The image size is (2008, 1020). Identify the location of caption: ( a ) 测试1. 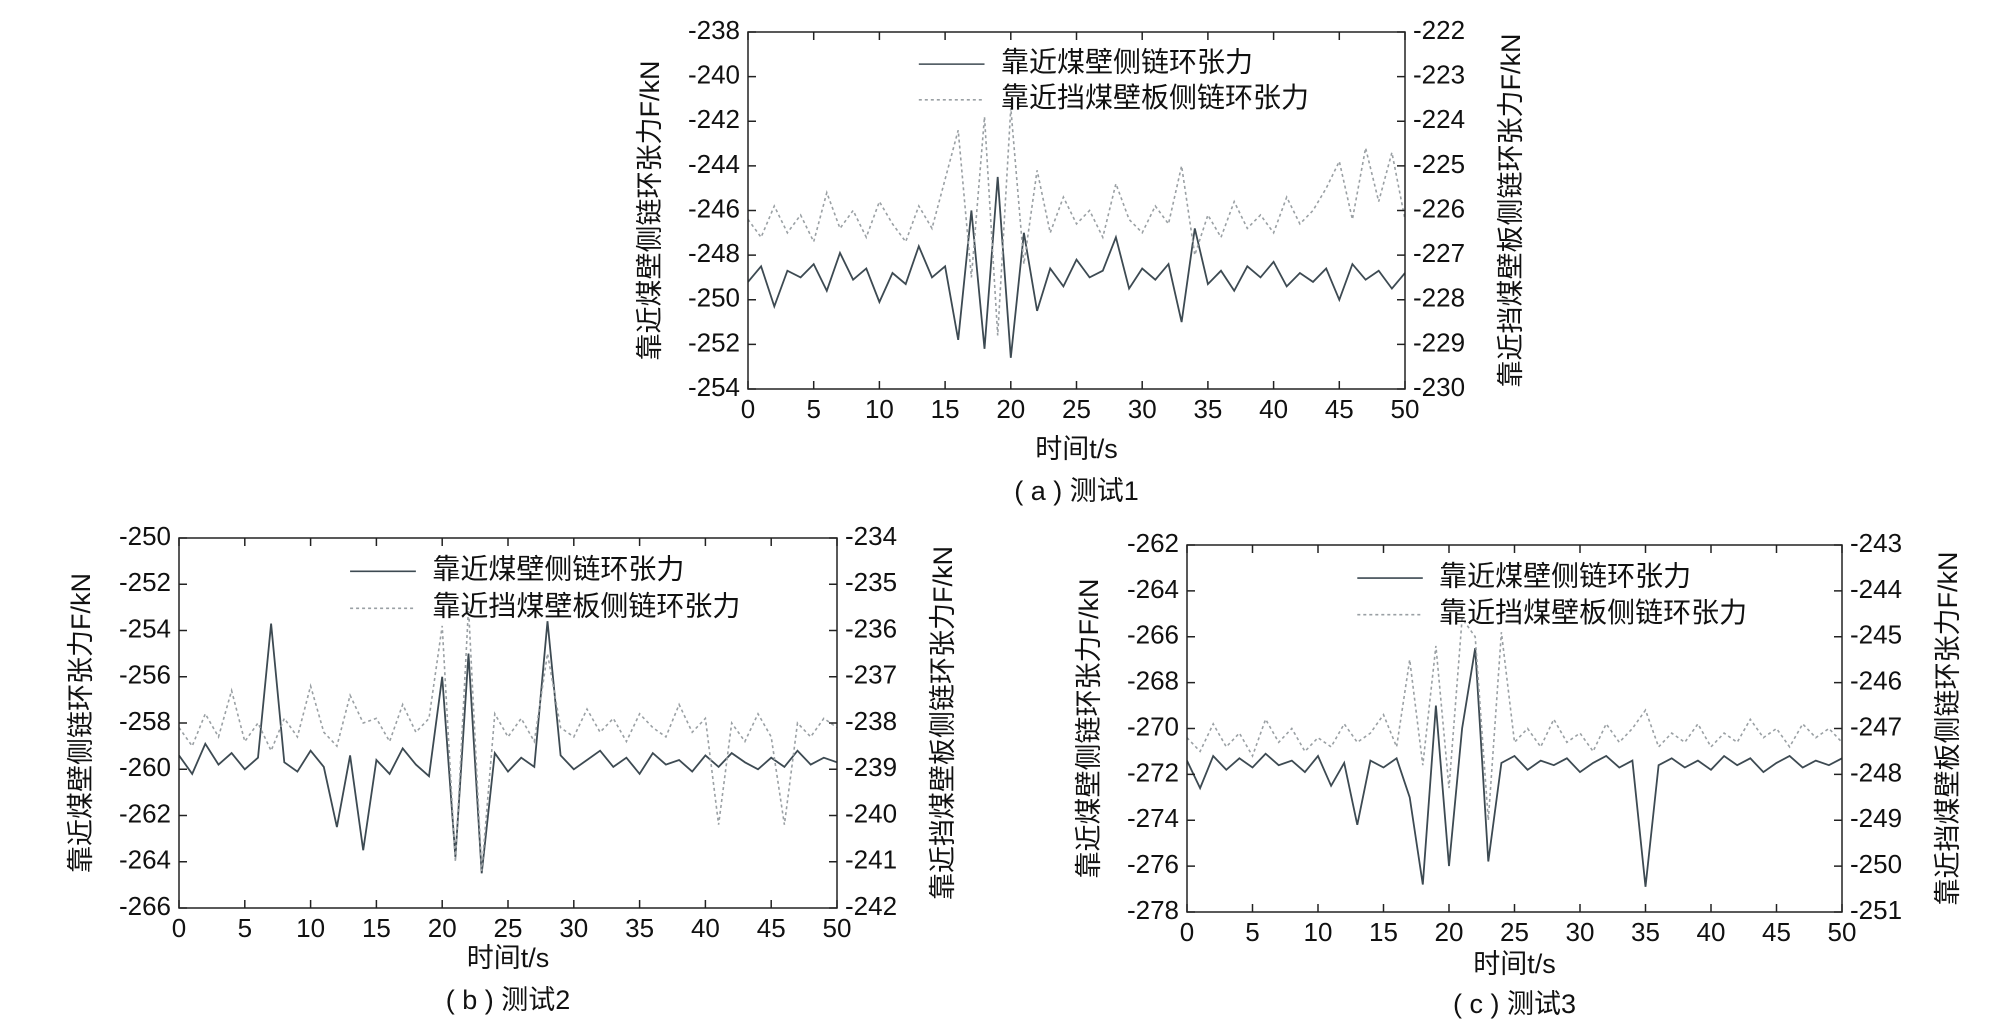
(1076, 491).